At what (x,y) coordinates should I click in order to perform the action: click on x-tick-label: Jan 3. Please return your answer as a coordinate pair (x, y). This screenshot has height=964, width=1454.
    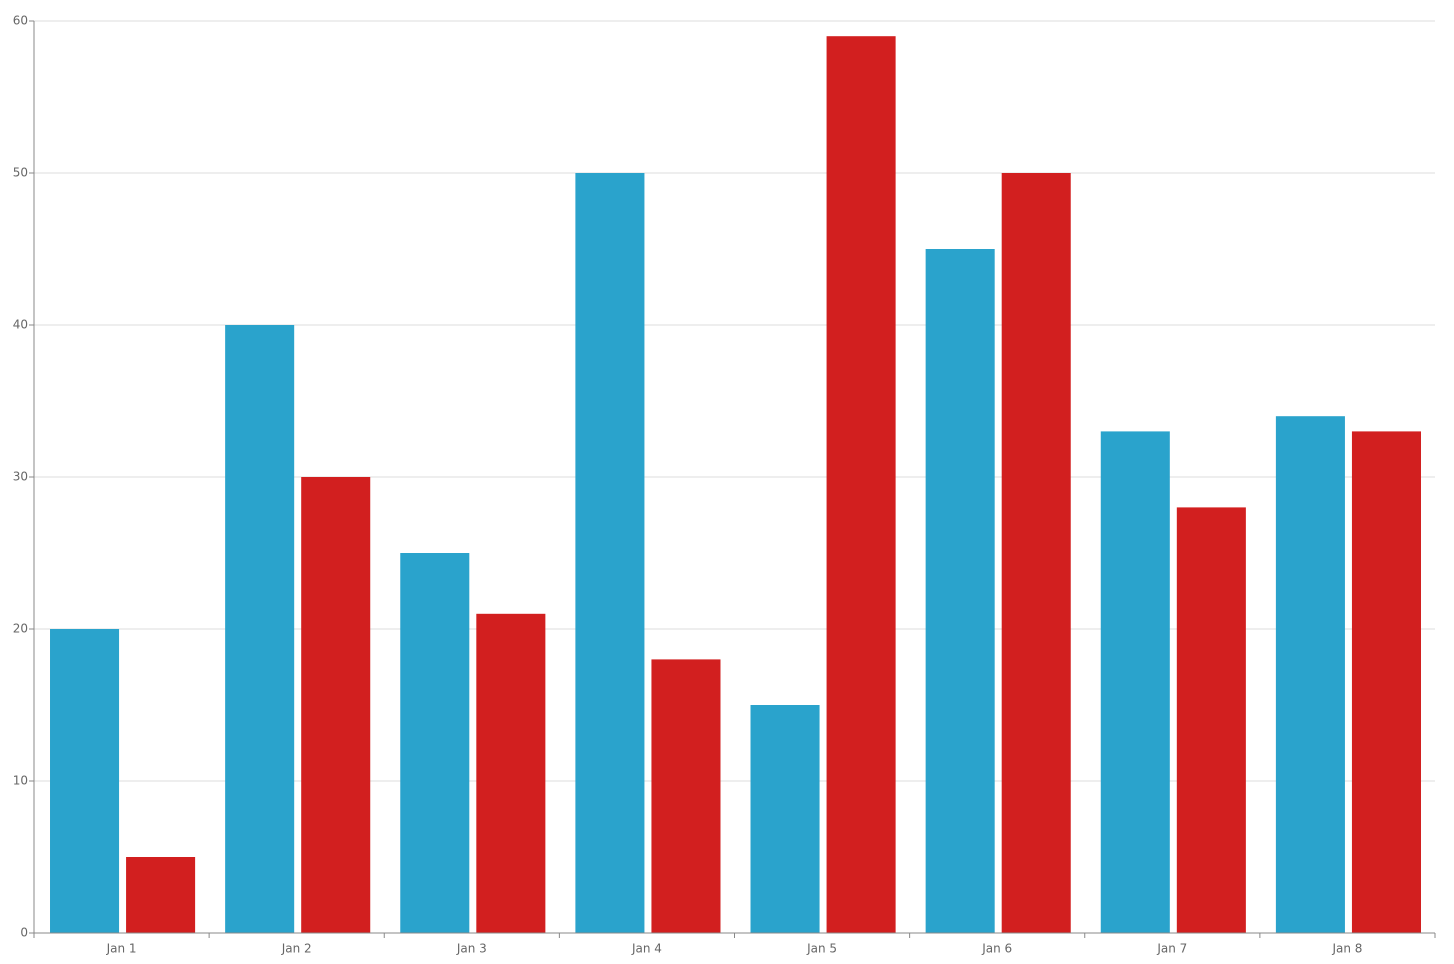
    Looking at the image, I should click on (471, 949).